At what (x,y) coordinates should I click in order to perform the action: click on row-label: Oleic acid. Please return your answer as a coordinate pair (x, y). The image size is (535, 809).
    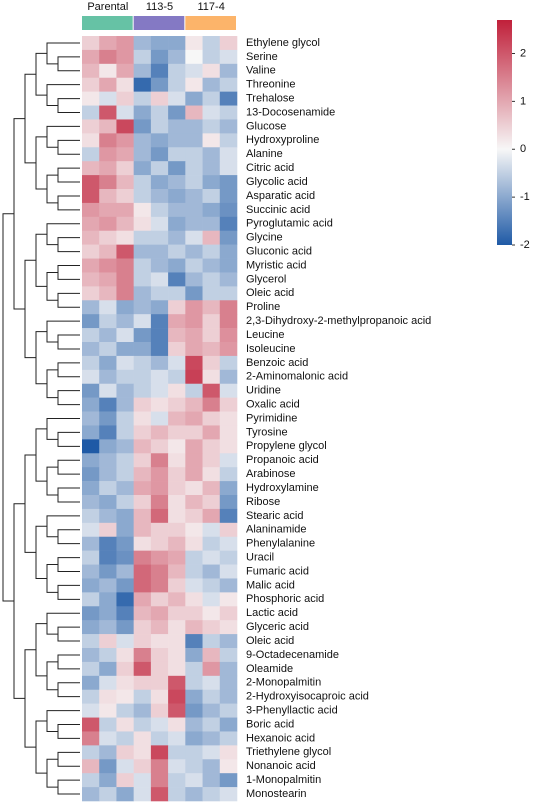
    Looking at the image, I should click on (270, 641).